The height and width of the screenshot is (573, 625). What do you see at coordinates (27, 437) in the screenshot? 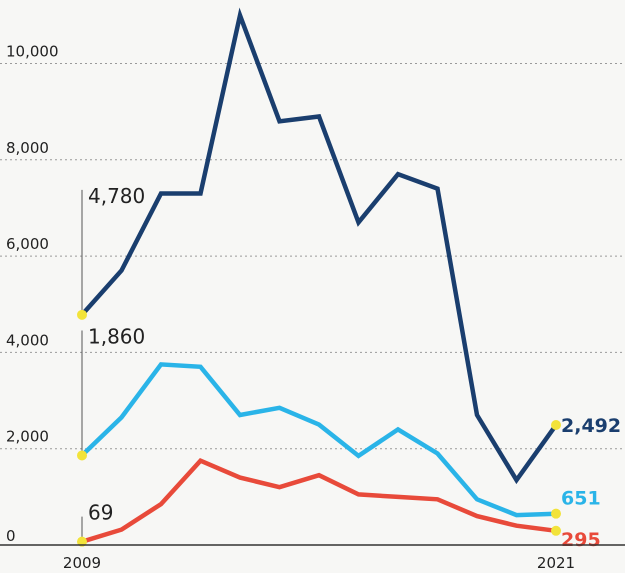
I see `y-tick-label: 2,000` at bounding box center [27, 437].